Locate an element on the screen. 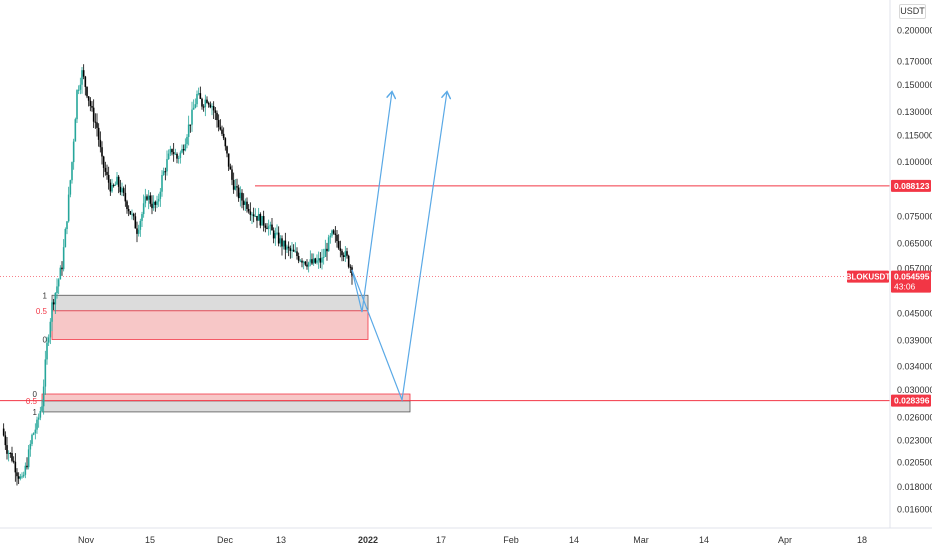 This screenshot has height=555, width=932. level-price-tag: 0.088123 is located at coordinates (911, 185).